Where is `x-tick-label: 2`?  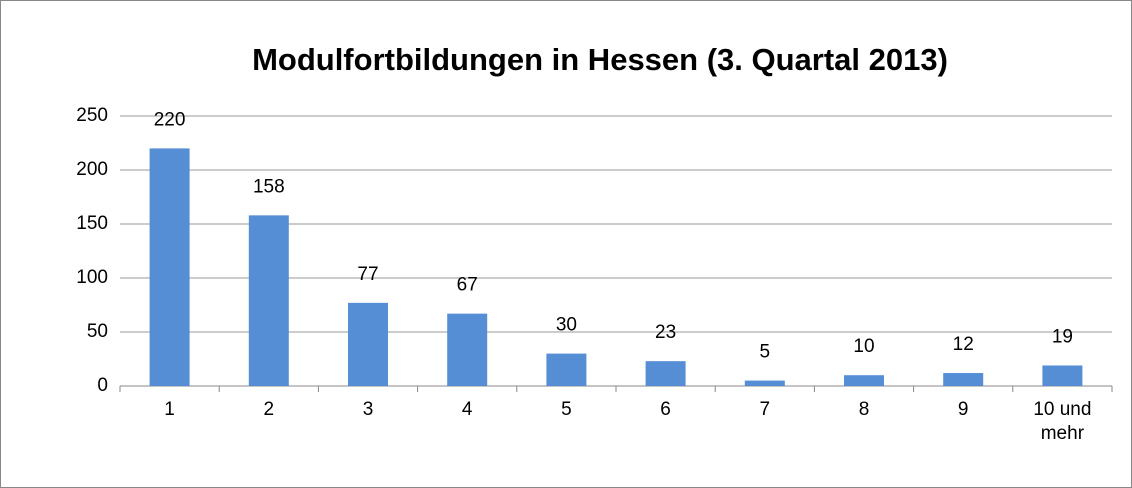
x-tick-label: 2 is located at coordinates (269, 409).